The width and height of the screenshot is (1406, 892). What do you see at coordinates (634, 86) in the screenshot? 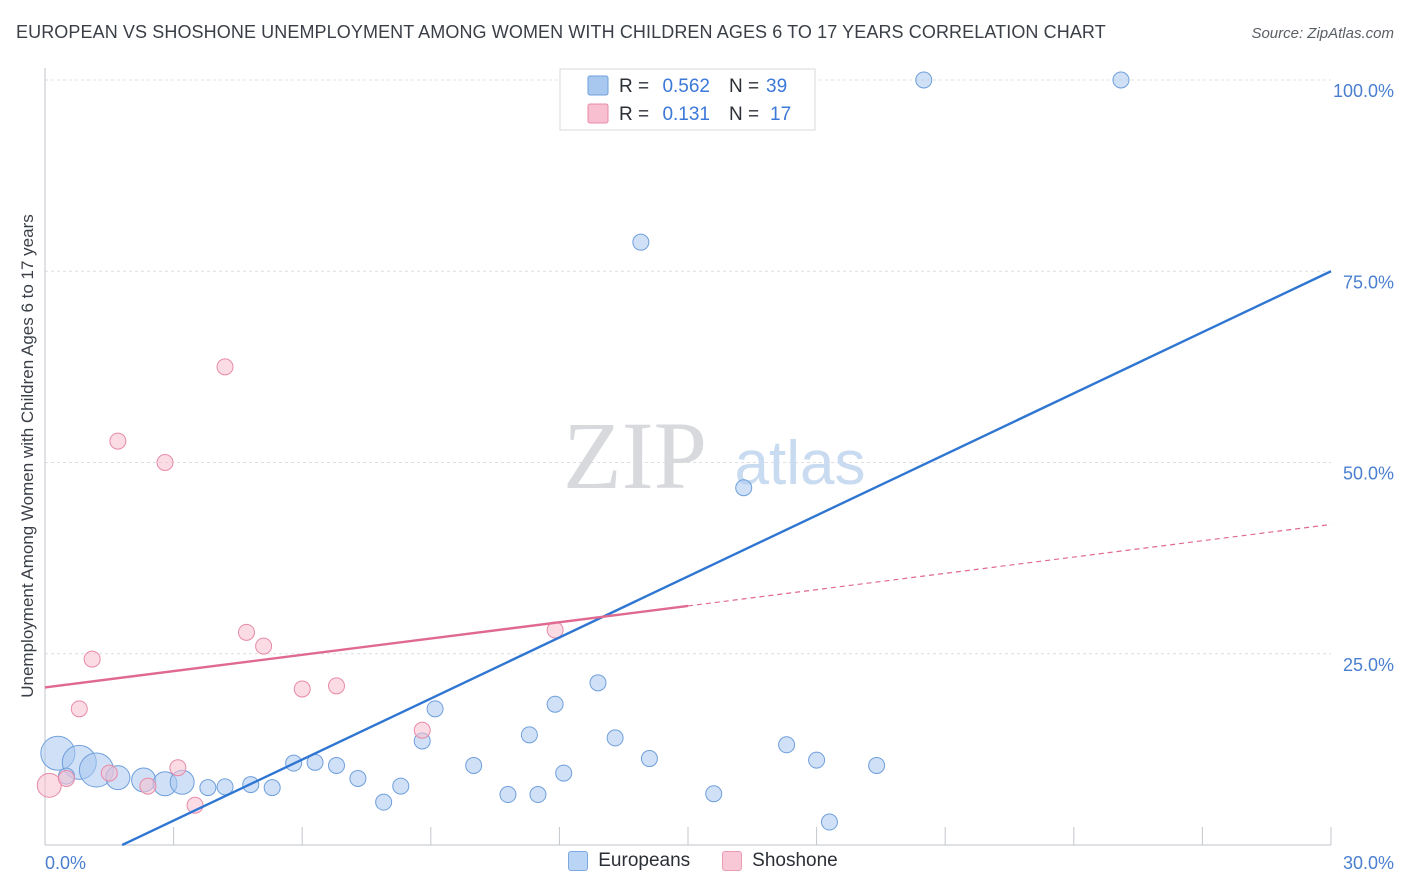
I see `stats-r-label-europeans: R =` at bounding box center [634, 86].